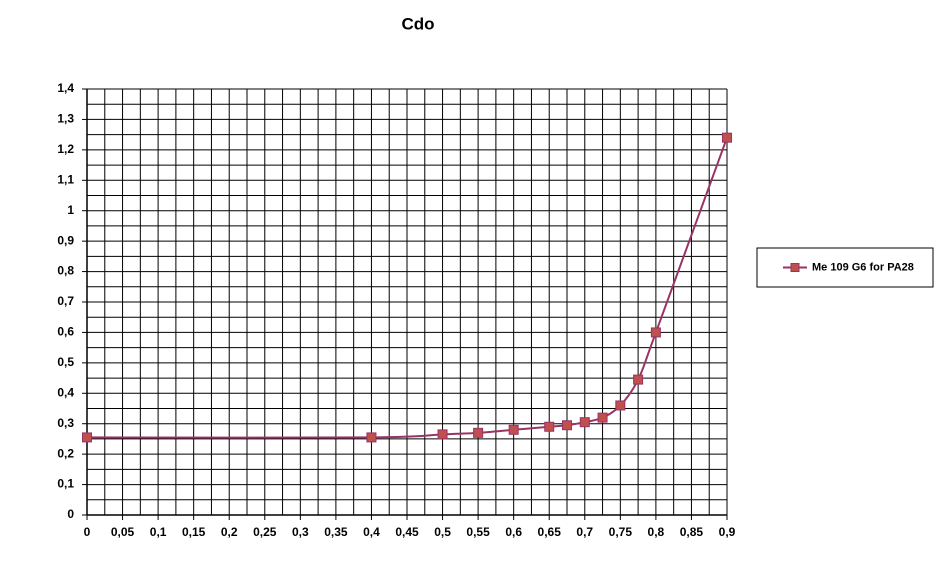 Image resolution: width=949 pixels, height=570 pixels. I want to click on x-tick-label: 0,5, so click(442, 532).